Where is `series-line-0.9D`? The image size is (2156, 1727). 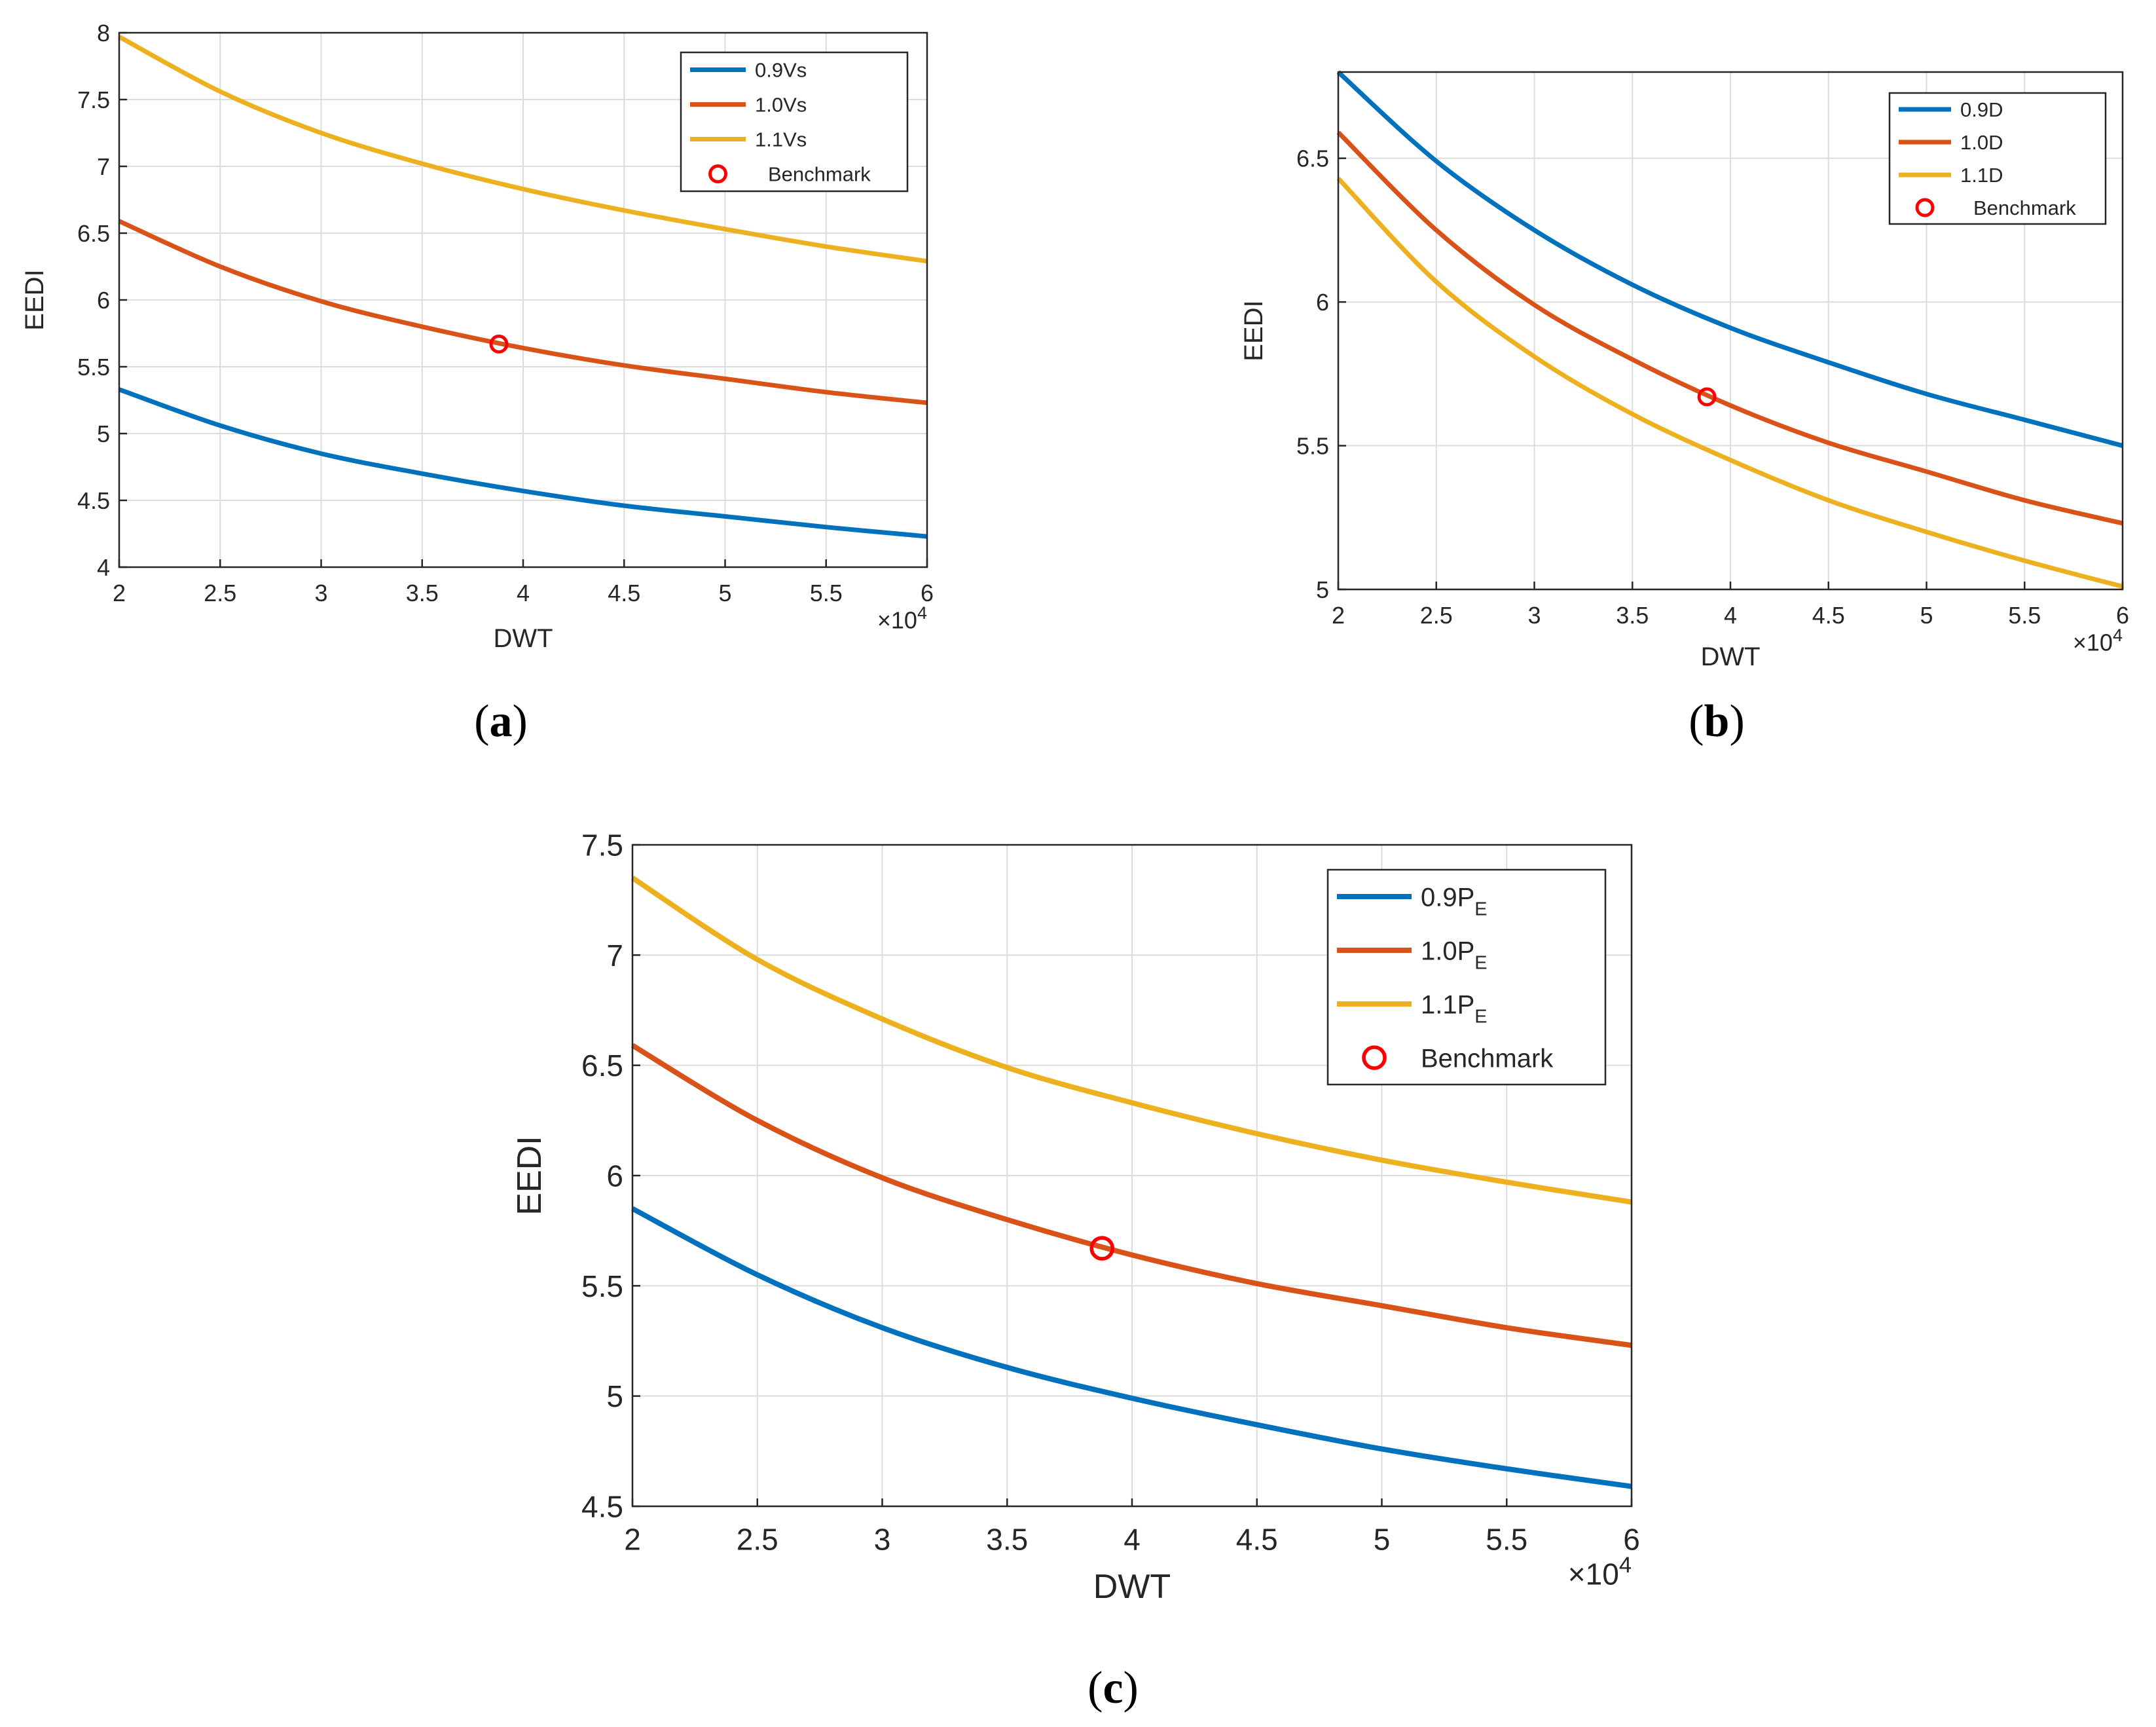
series-line-0.9D is located at coordinates (1729, 259).